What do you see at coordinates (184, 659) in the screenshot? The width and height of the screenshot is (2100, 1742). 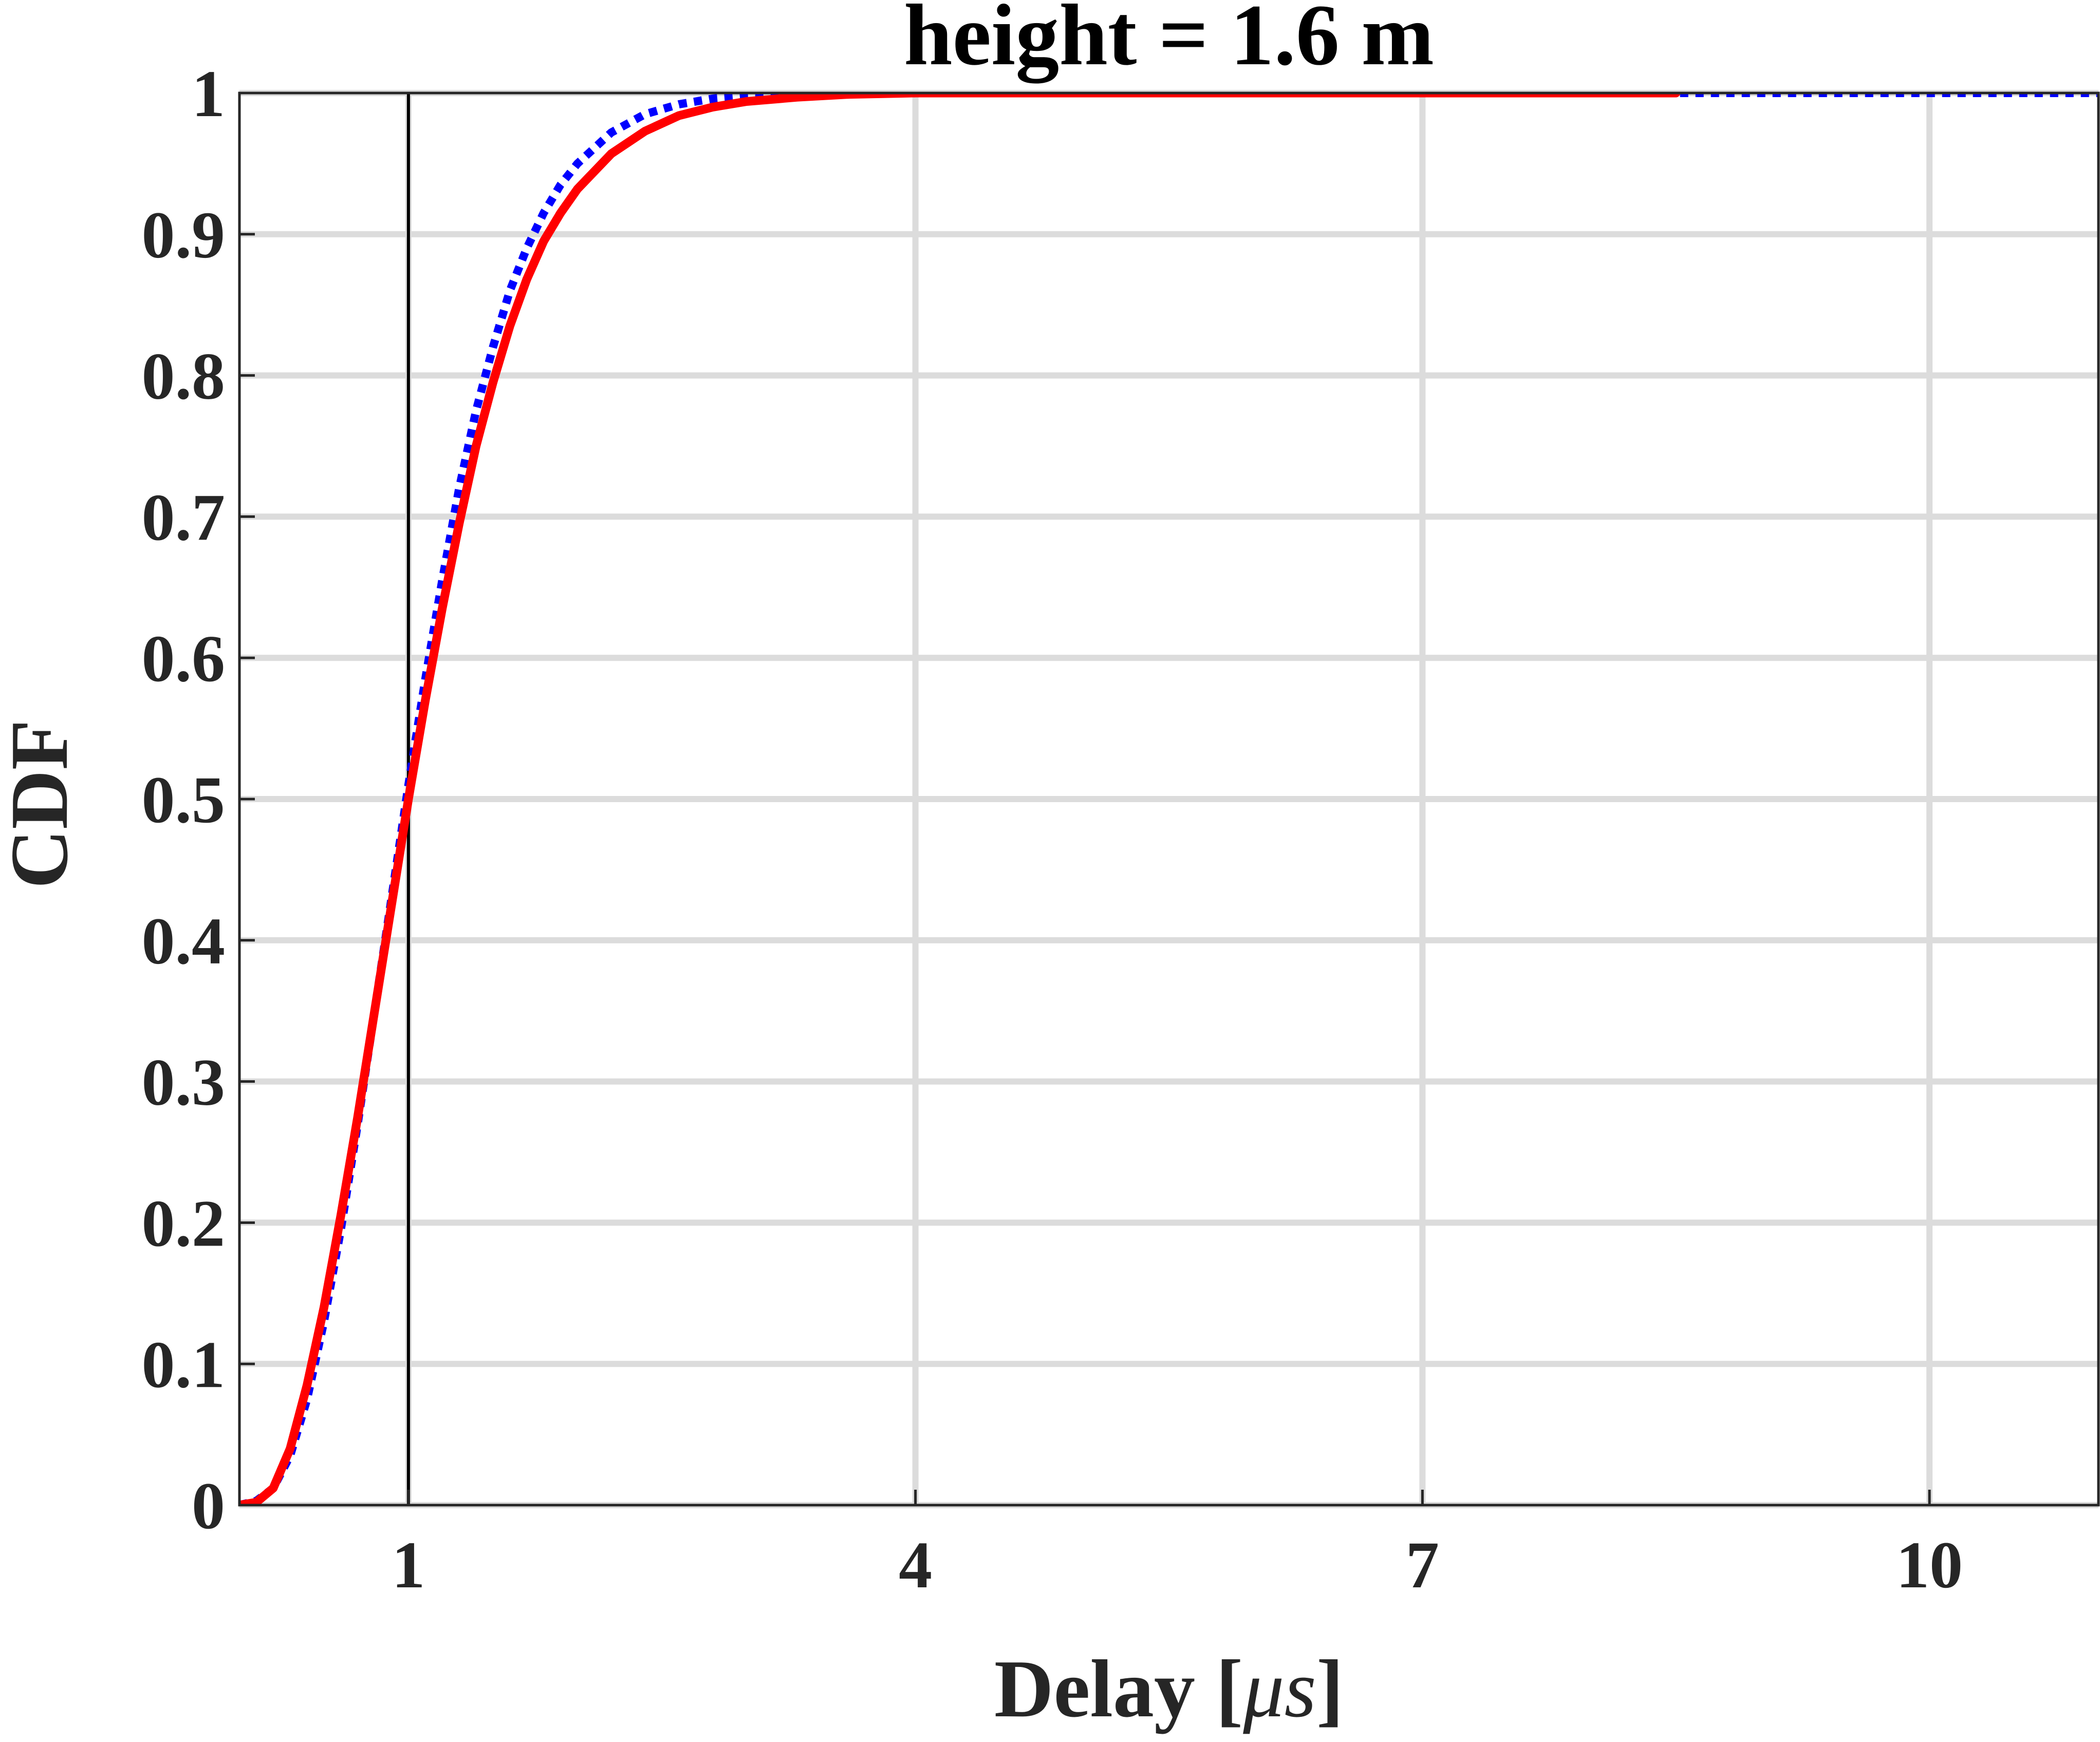 I see `y-tick-label: 0.6` at bounding box center [184, 659].